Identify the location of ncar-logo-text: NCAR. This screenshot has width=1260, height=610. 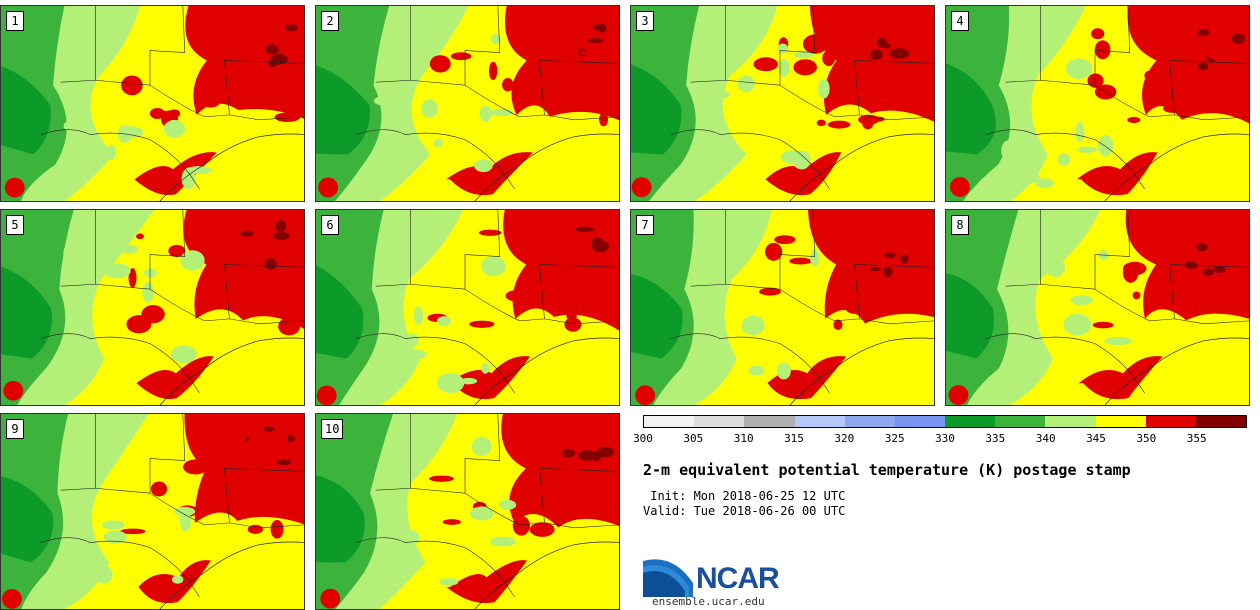
(738, 578).